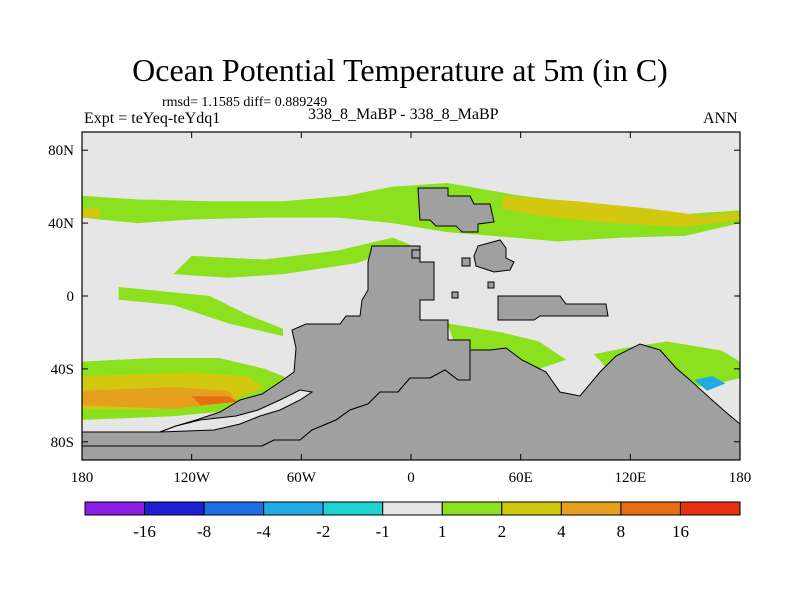  I want to click on y-tick-label-5: 80S, so click(62, 443).